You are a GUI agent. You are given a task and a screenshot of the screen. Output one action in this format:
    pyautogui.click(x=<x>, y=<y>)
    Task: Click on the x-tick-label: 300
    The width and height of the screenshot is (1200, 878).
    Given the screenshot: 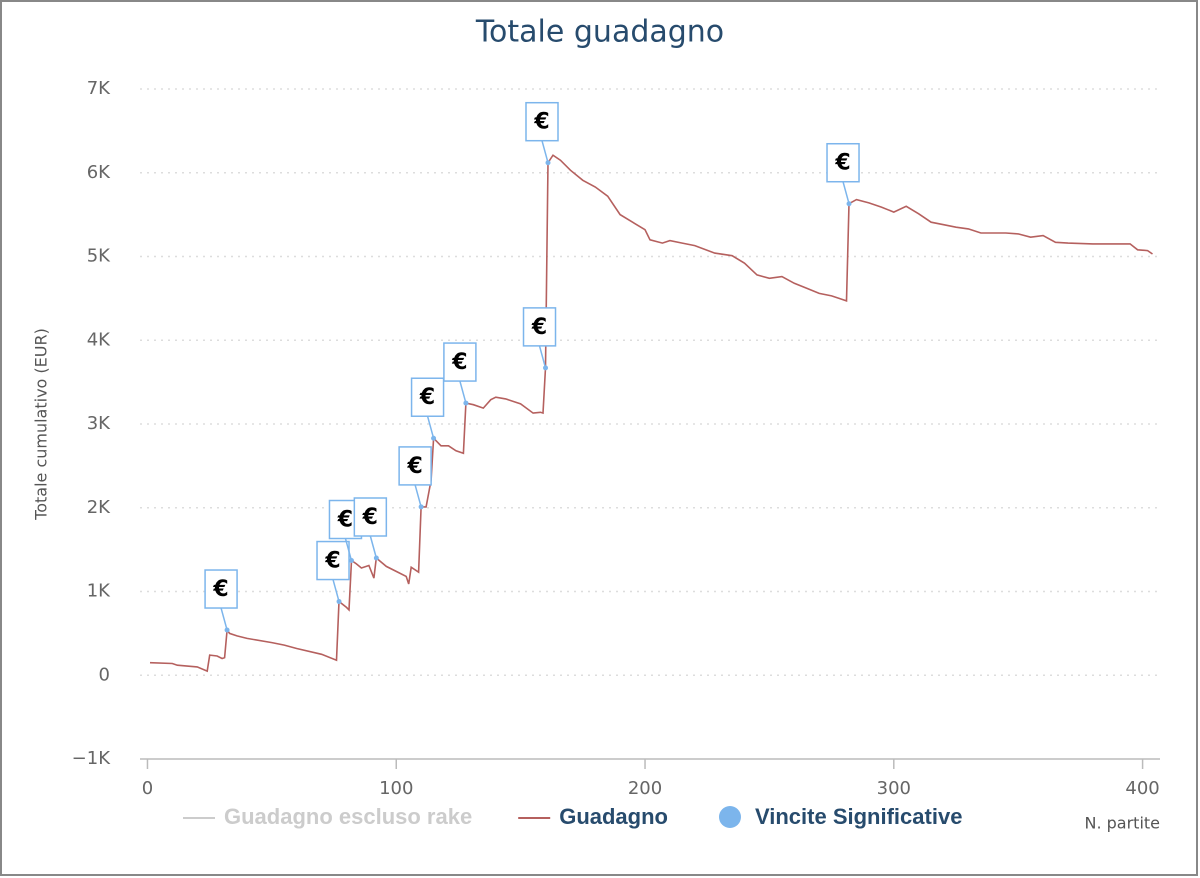 What is the action you would take?
    pyautogui.click(x=894, y=788)
    